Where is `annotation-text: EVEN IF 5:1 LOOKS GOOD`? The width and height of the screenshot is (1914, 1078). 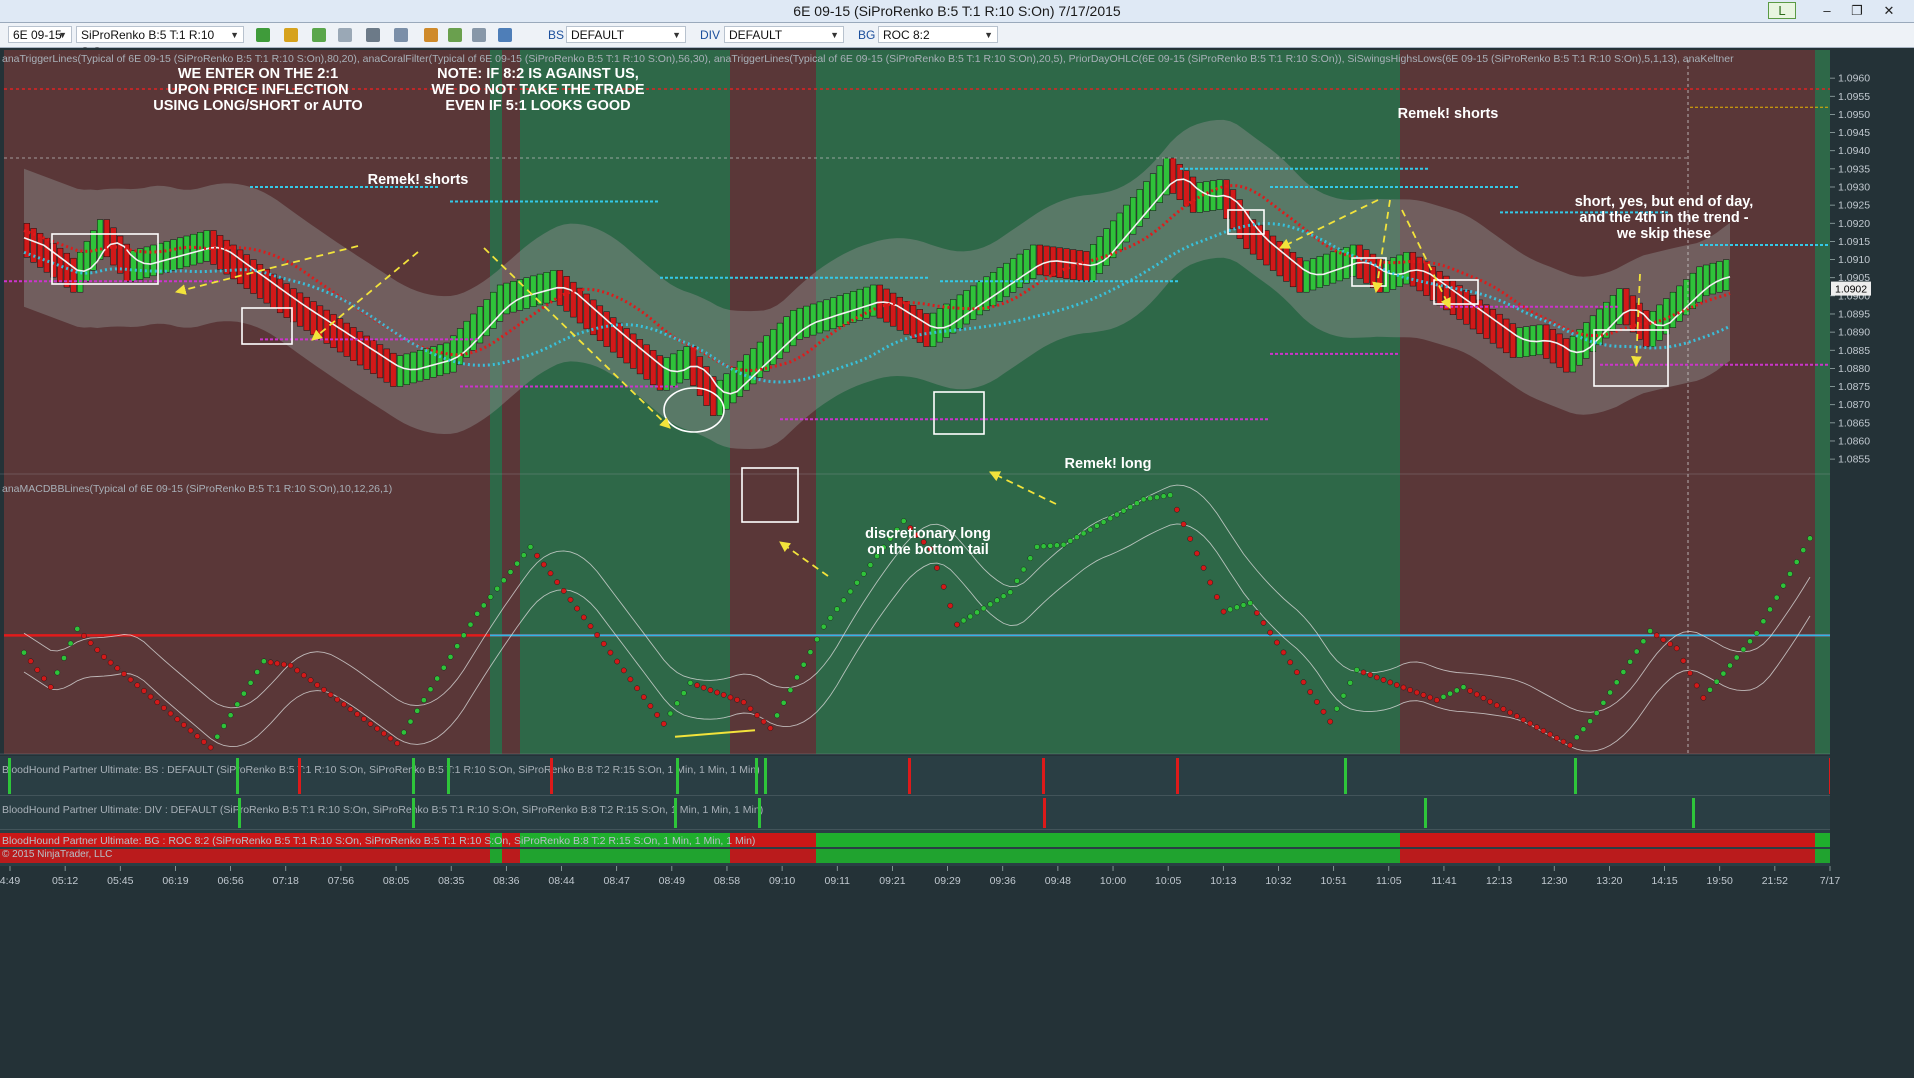
annotation-text: EVEN IF 5:1 LOOKS GOOD is located at coordinates (537, 106).